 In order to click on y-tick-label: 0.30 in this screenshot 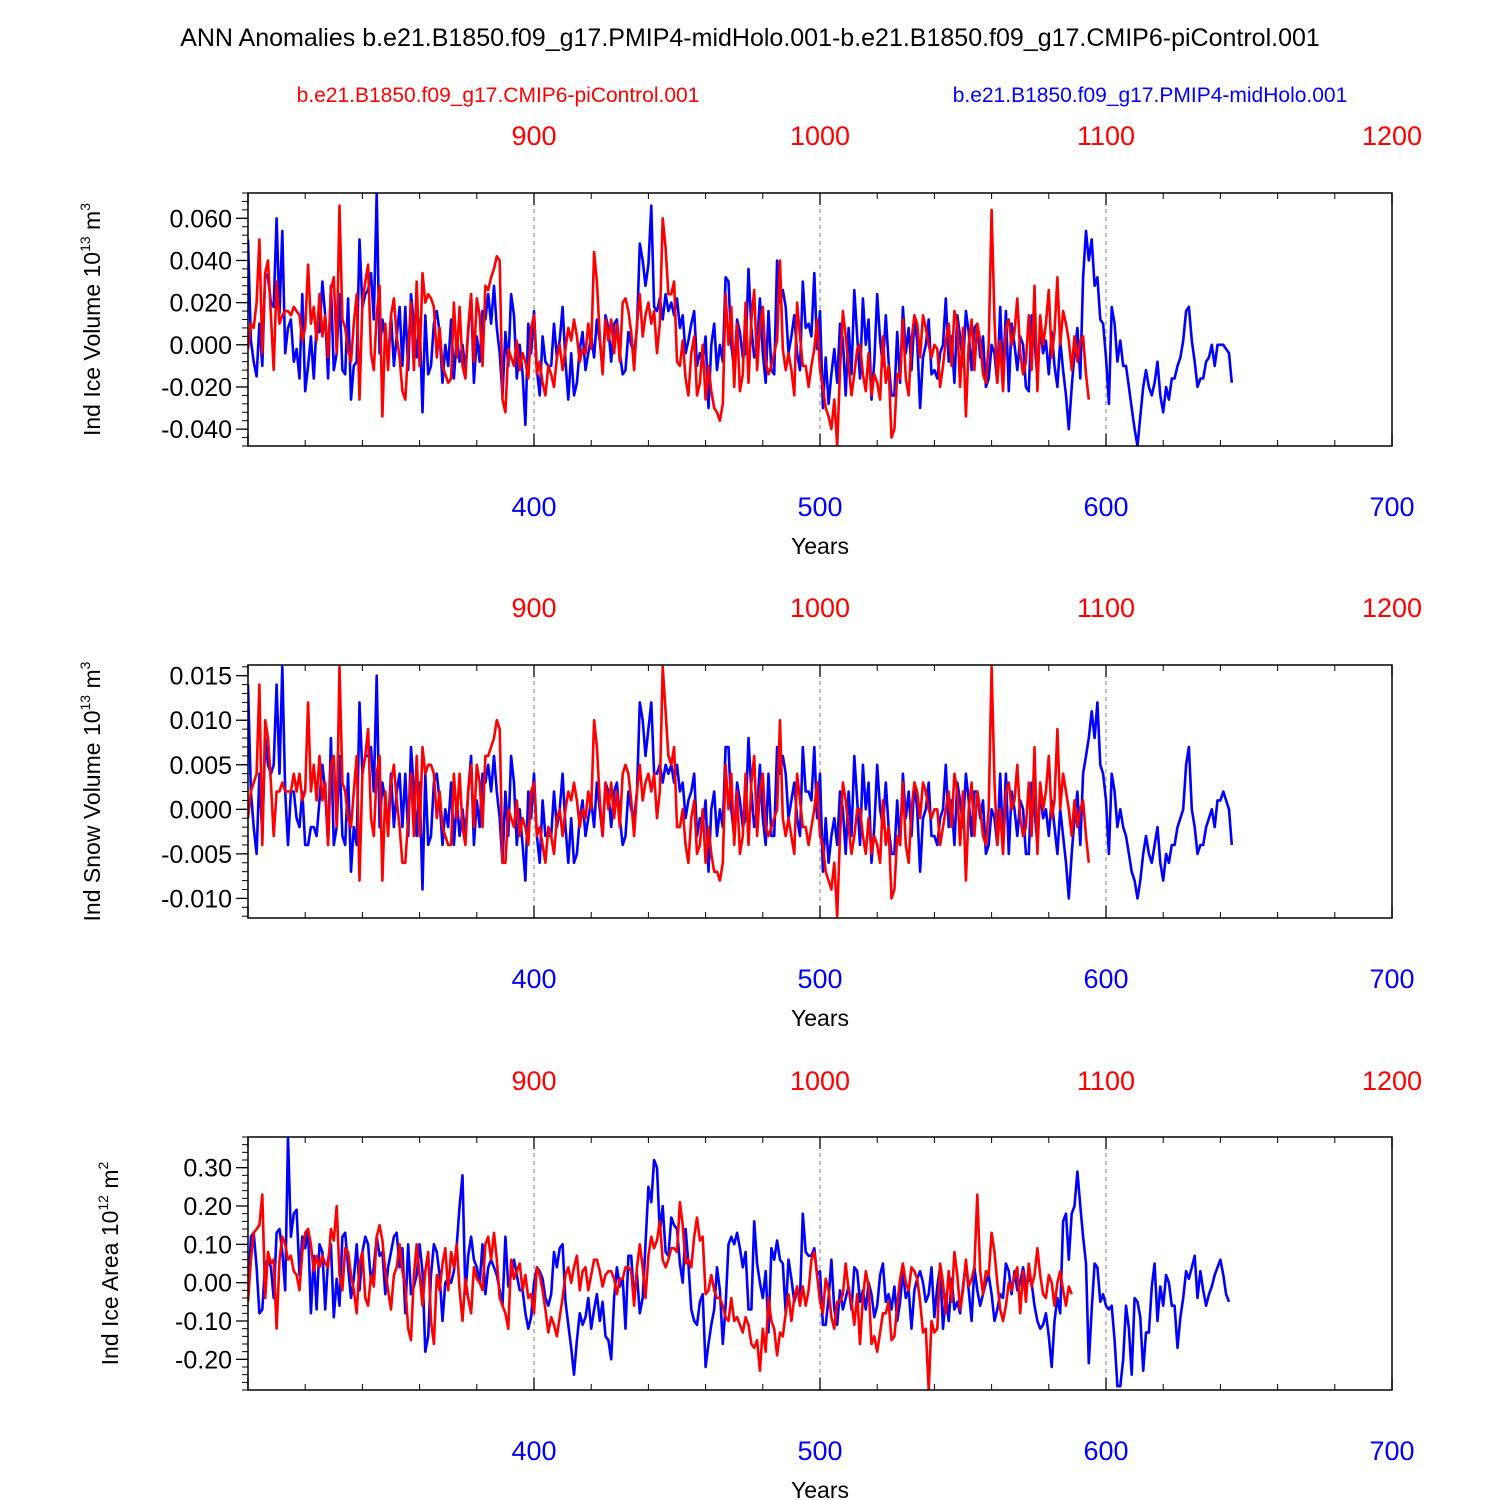, I will do `click(207, 1169)`.